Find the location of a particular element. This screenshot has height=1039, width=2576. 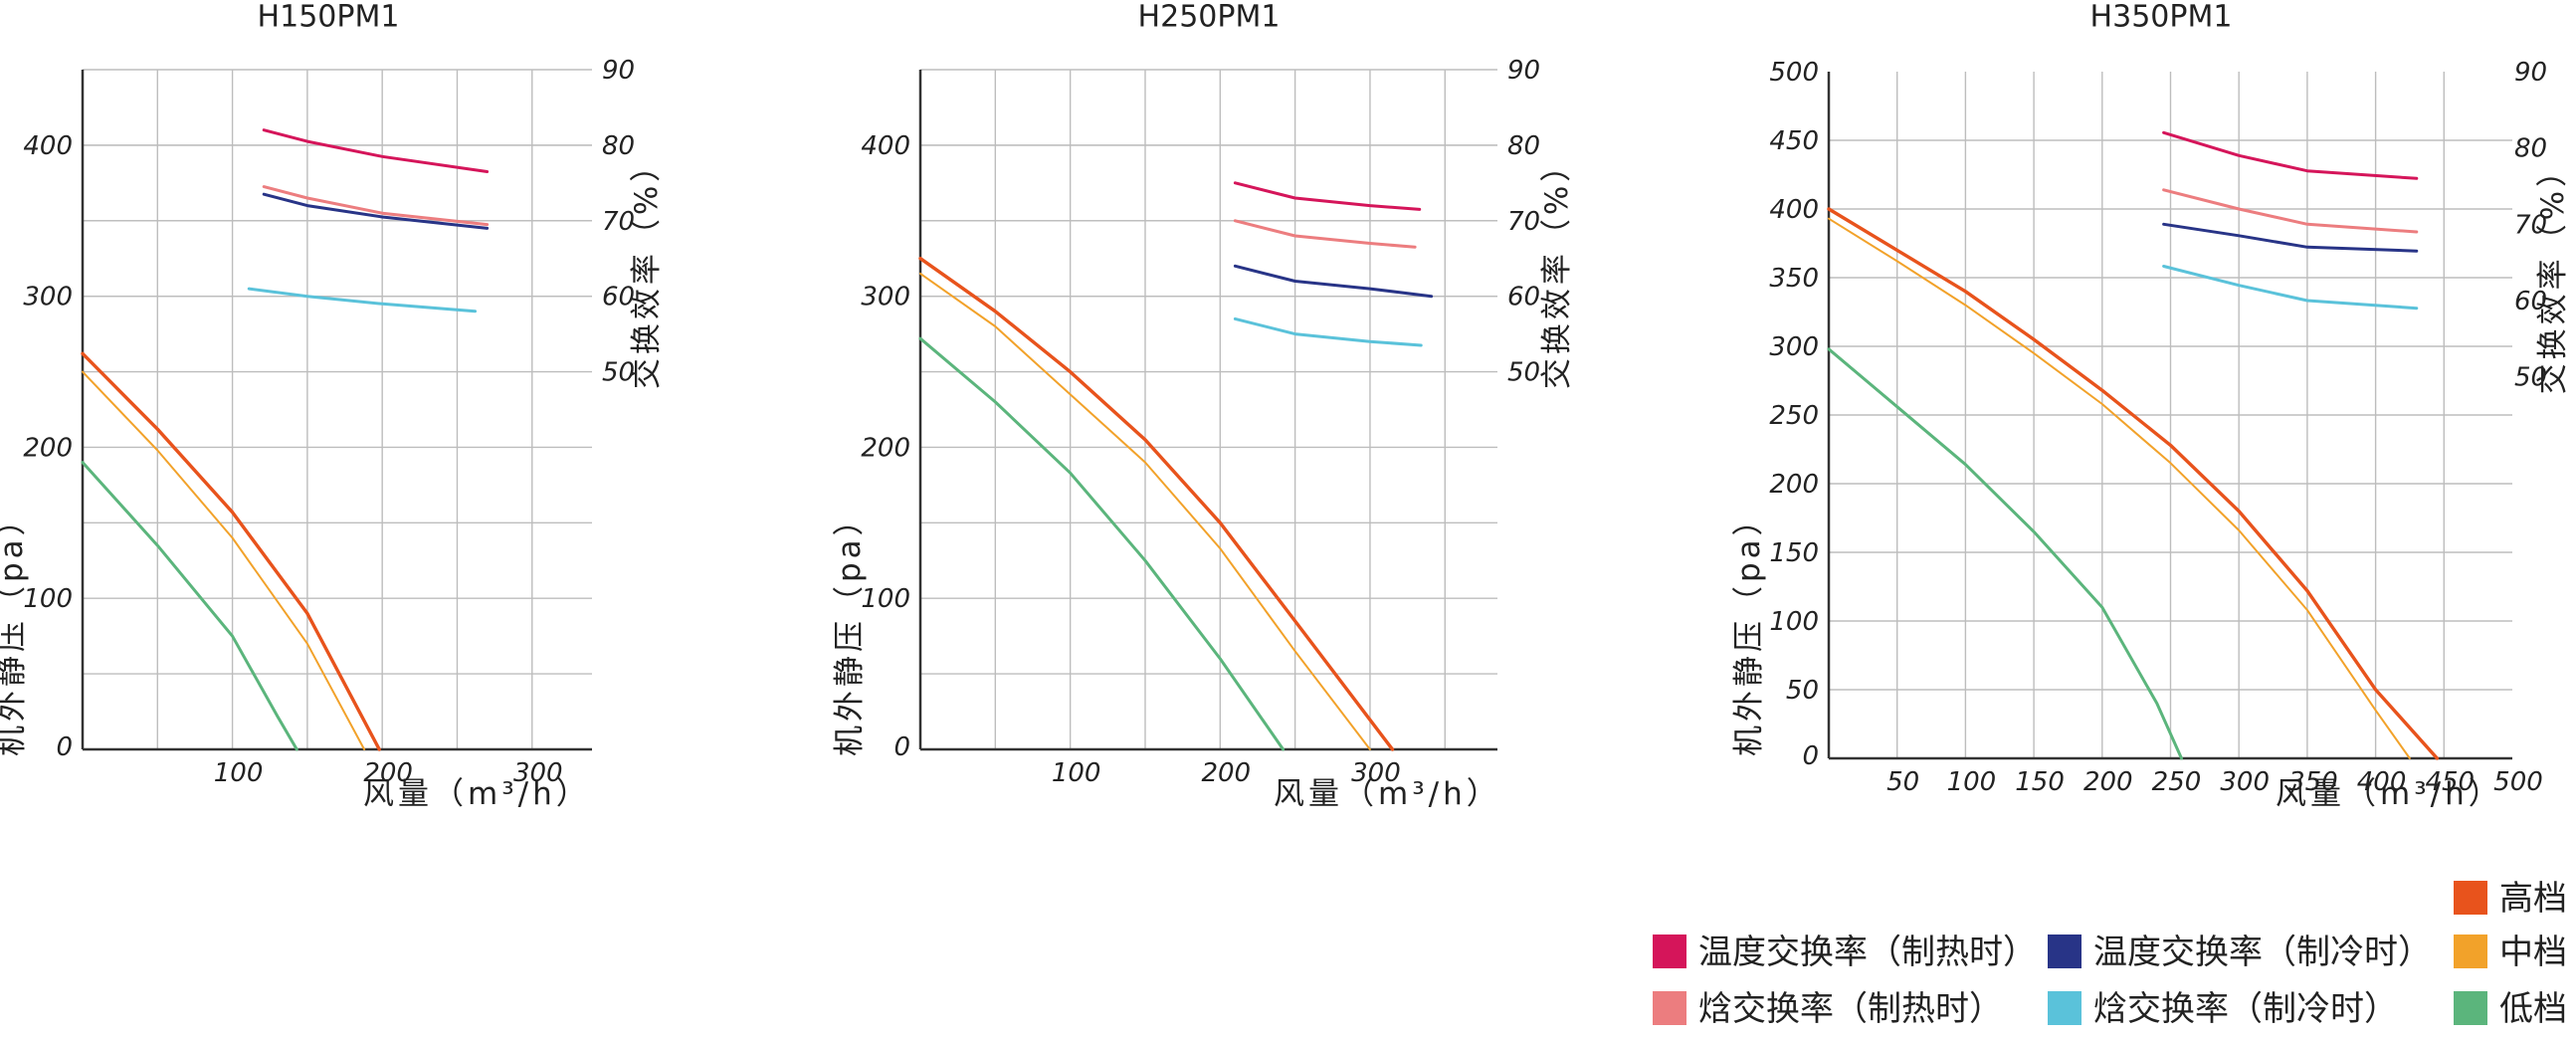

legend-label-enth_cool: 焓交换率（制冷时） is located at coordinates (2245, 1009).